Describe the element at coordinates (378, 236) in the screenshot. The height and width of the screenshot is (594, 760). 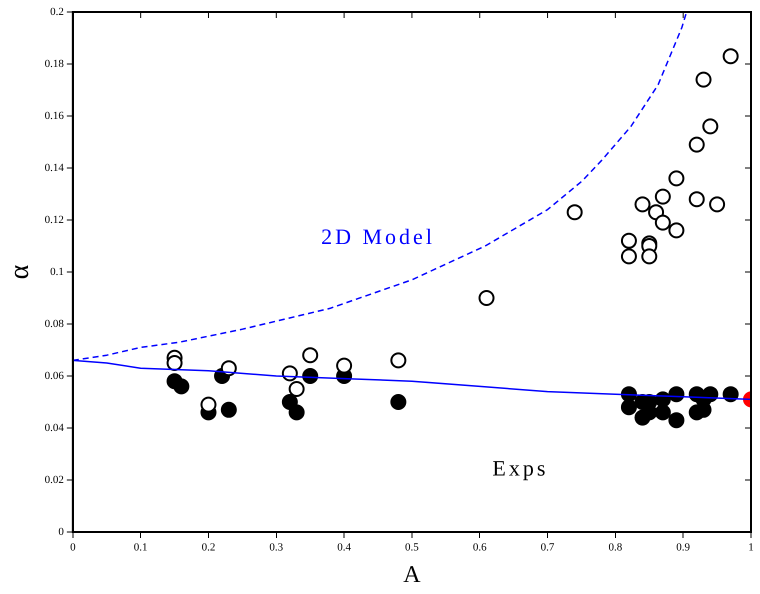
I see `series-label: 2D Model` at that location.